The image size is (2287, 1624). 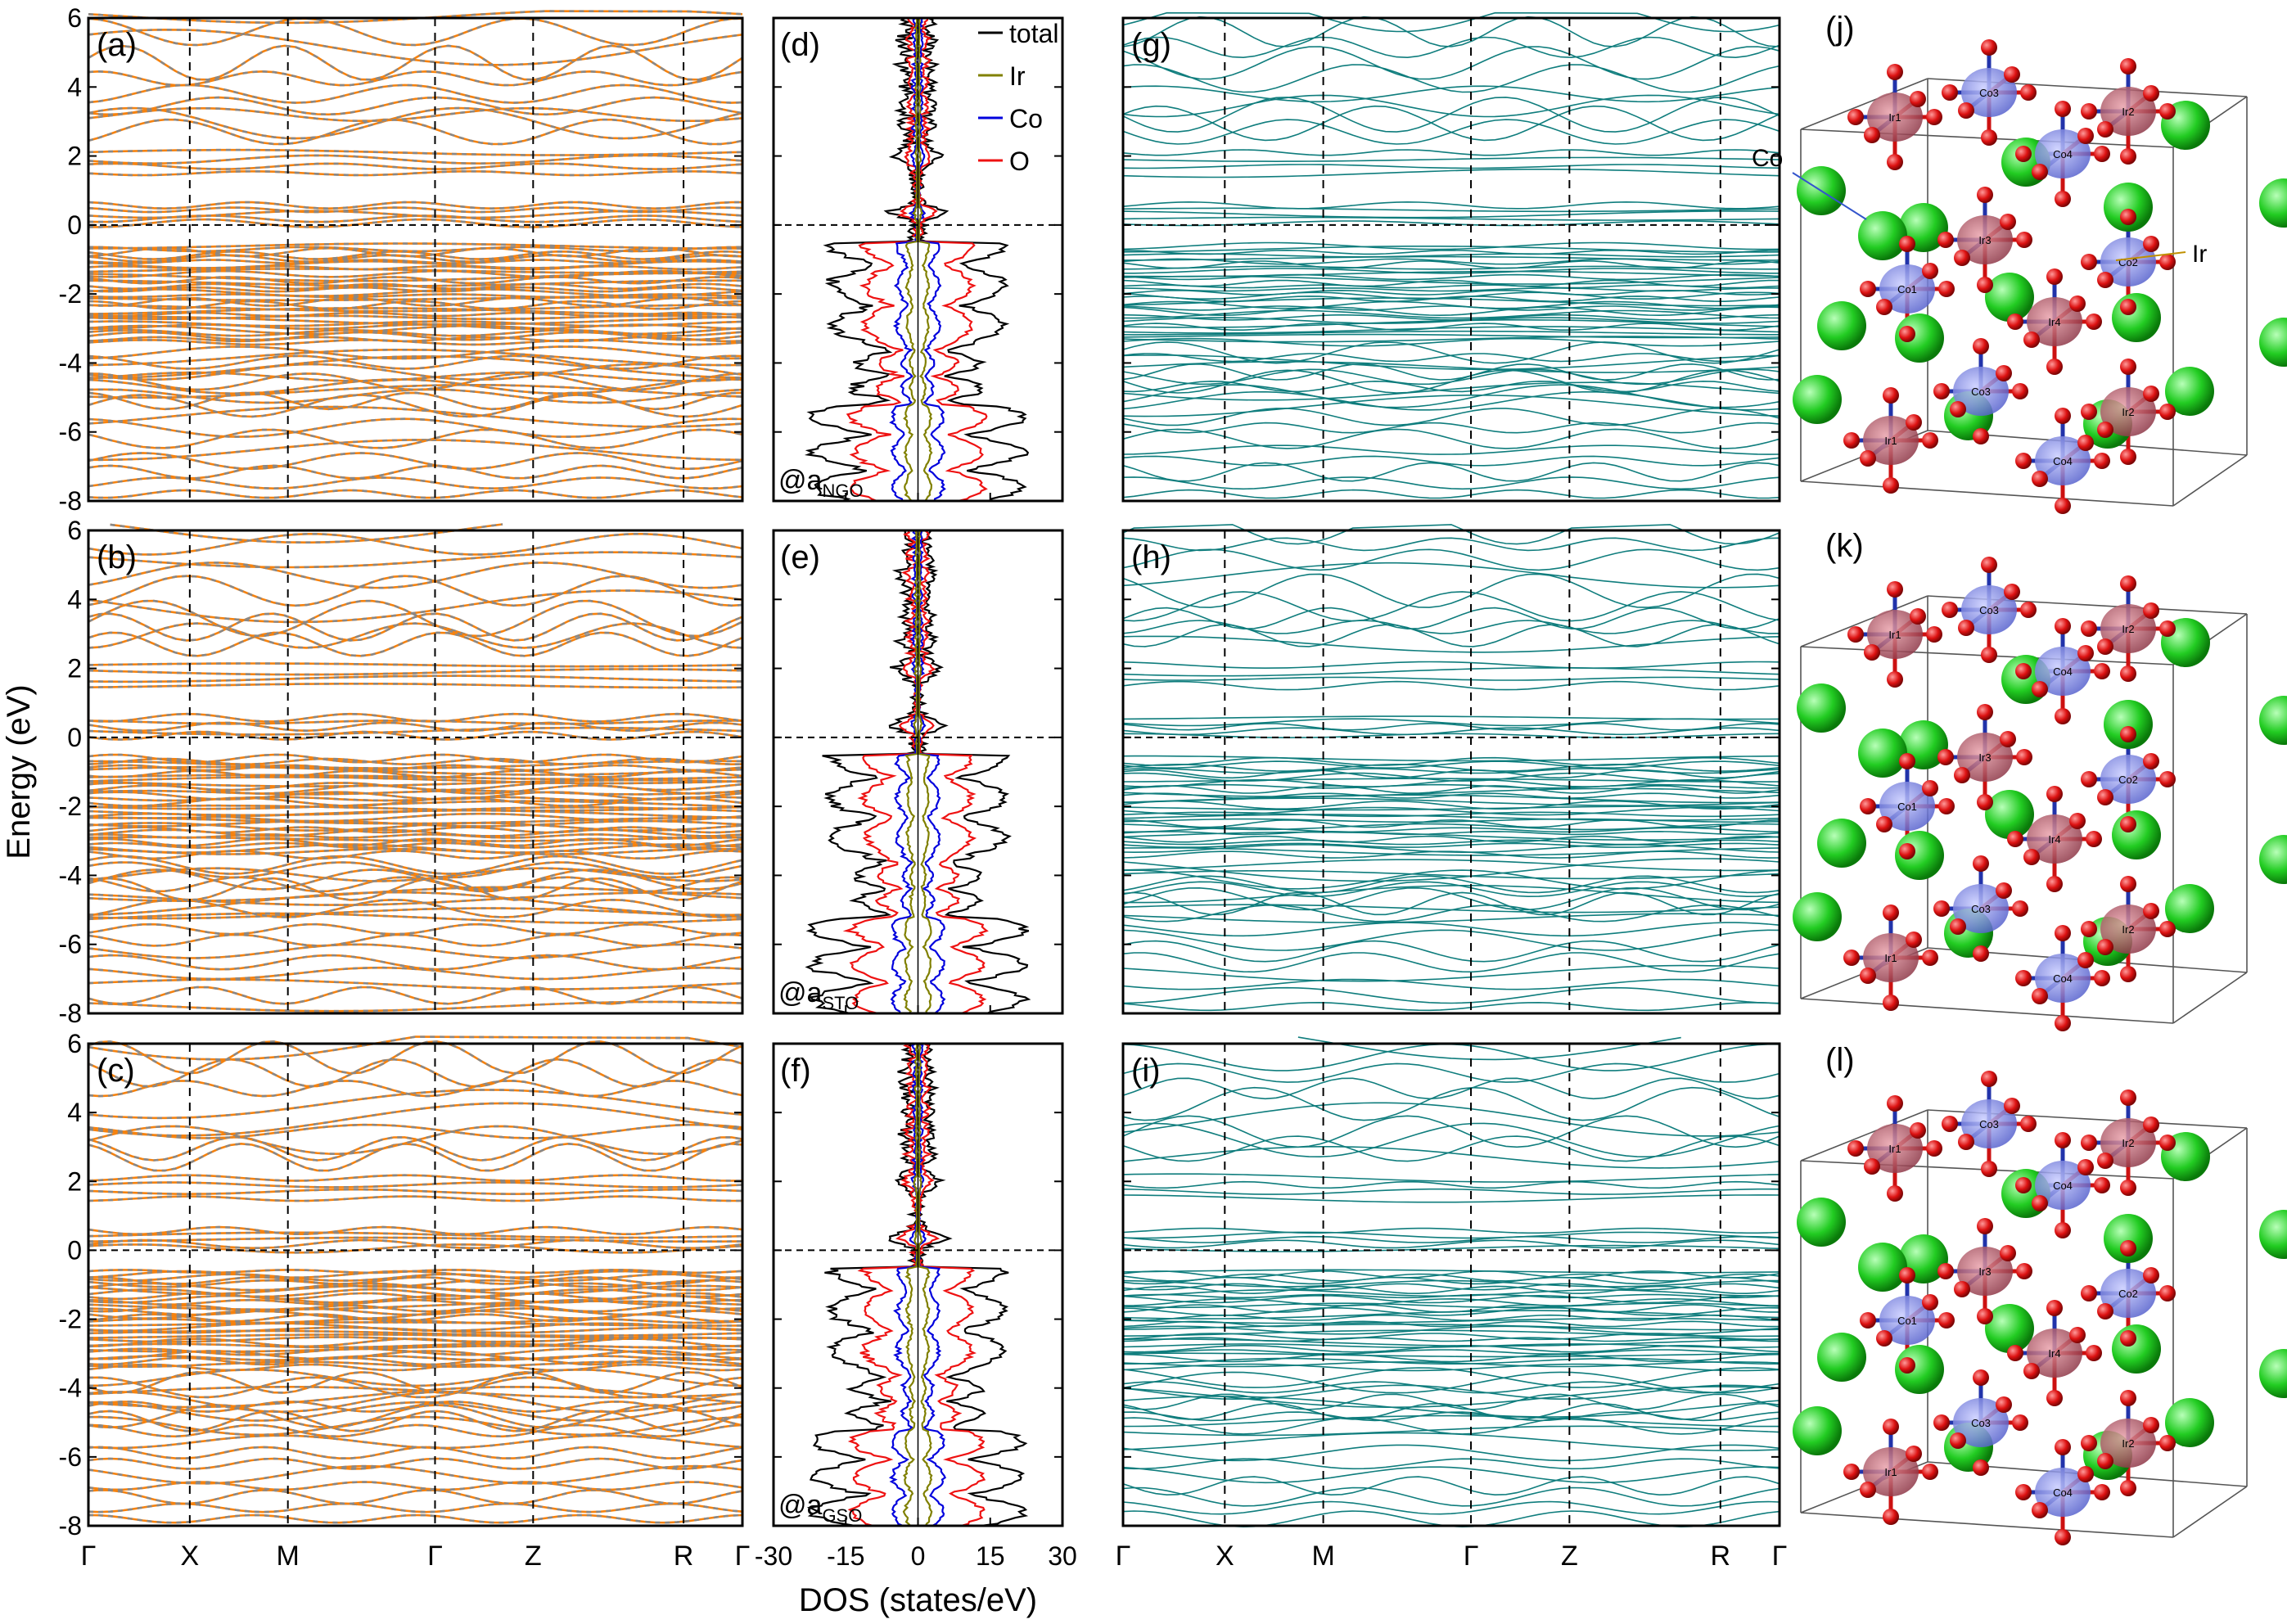 I want to click on y-tick-label: -2, so click(x=70, y=1319).